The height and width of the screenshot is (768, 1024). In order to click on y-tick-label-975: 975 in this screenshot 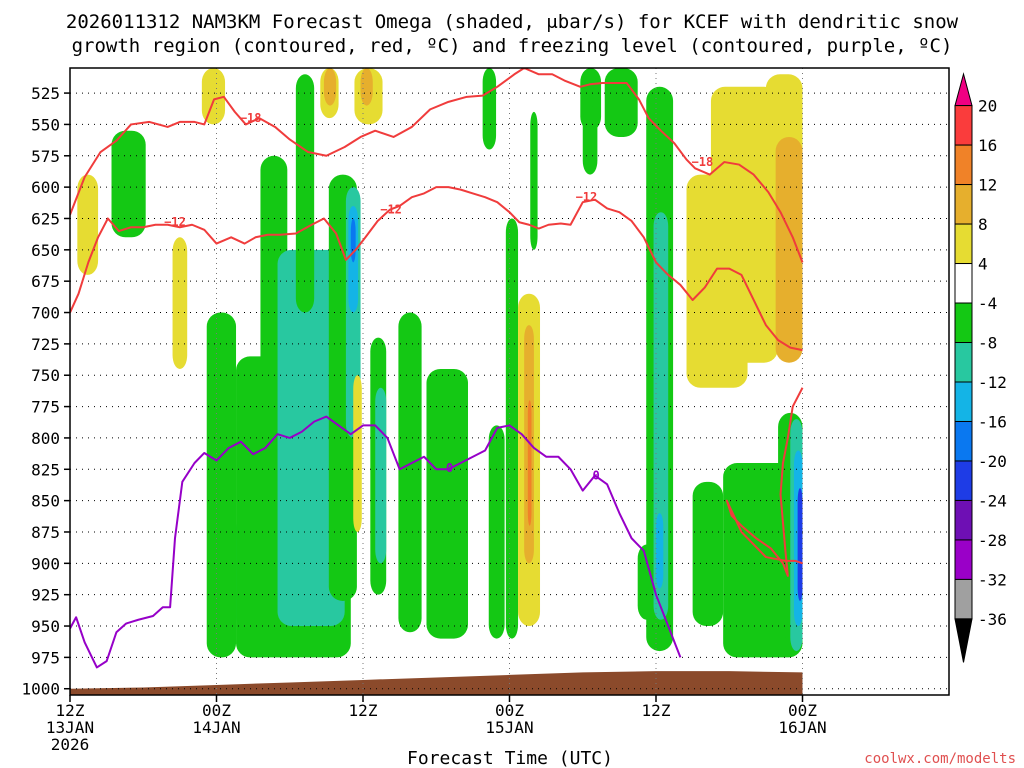, I will do `click(45, 657)`.